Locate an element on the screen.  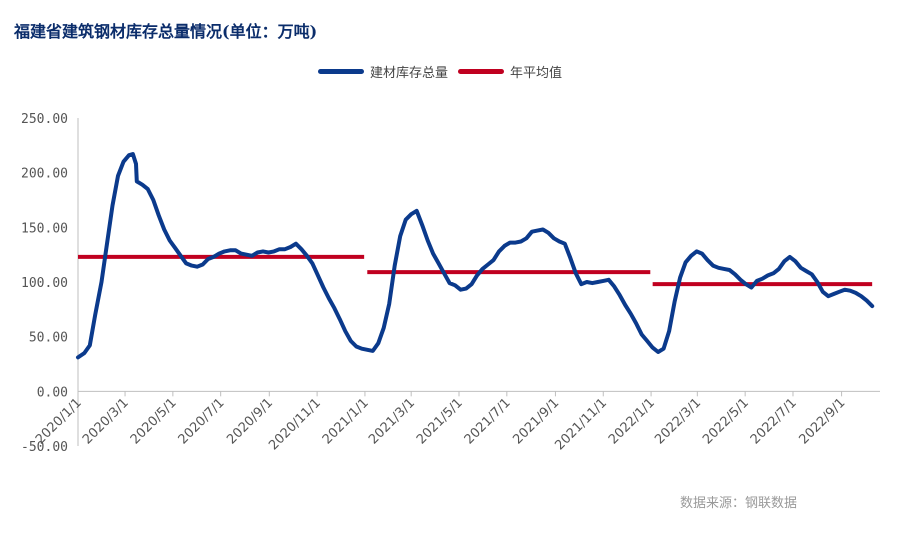
chart-title: 福建省建筑钢材库存总量情况(单位：万吨) is located at coordinates (166, 31).